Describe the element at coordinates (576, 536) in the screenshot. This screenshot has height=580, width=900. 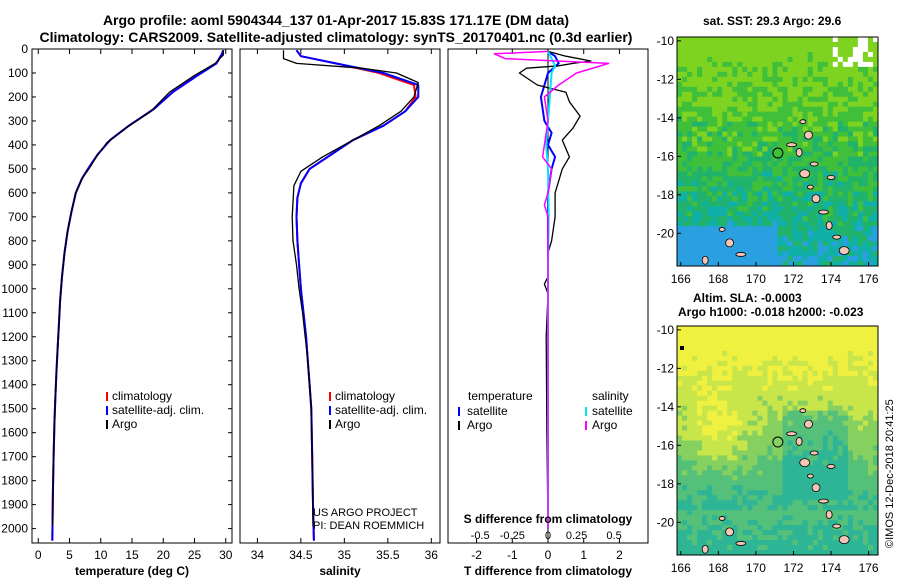
I see `difference-s-tick-label: 0.25` at that location.